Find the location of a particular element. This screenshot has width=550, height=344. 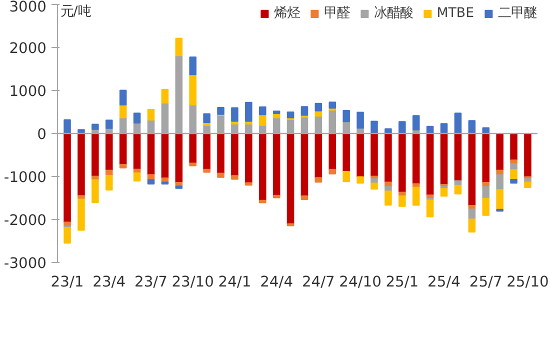

x-tick-label: 25/10 is located at coordinates (527, 282).